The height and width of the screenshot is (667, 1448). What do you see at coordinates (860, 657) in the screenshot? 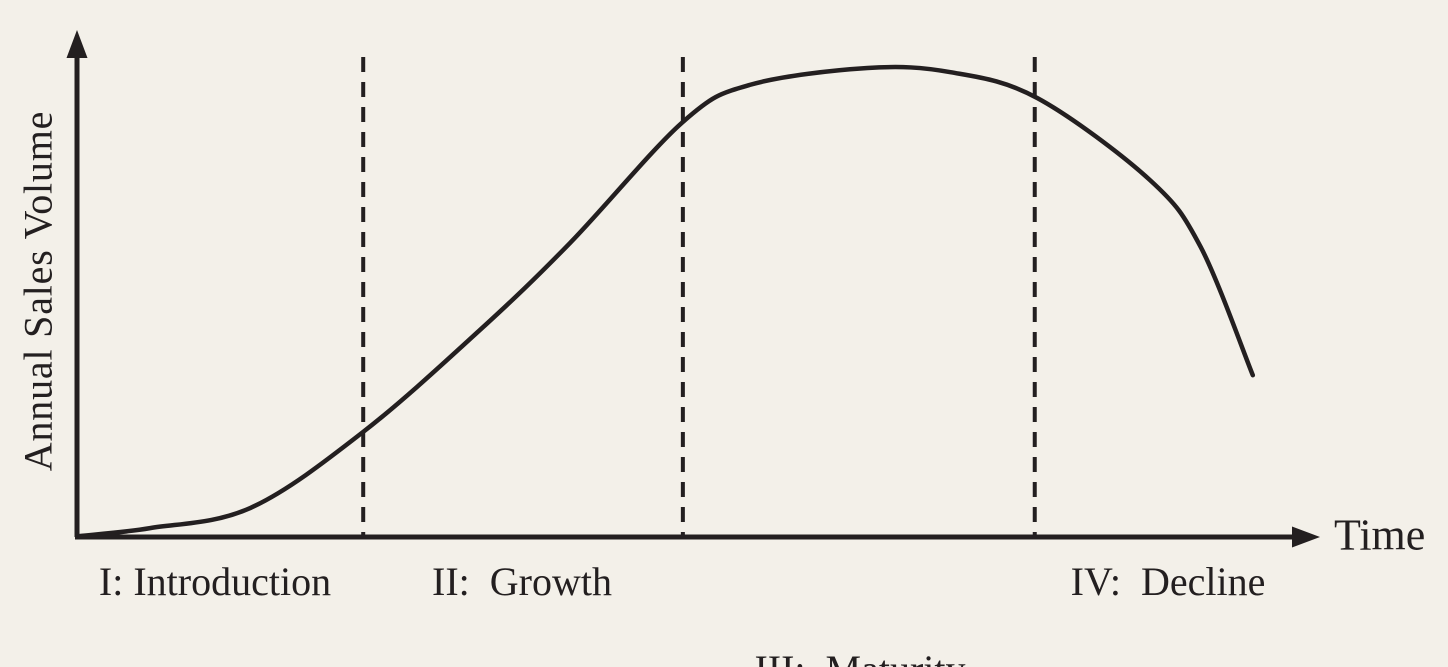
I see `phase-label-maturity-line1: III: Maturity` at bounding box center [860, 657].